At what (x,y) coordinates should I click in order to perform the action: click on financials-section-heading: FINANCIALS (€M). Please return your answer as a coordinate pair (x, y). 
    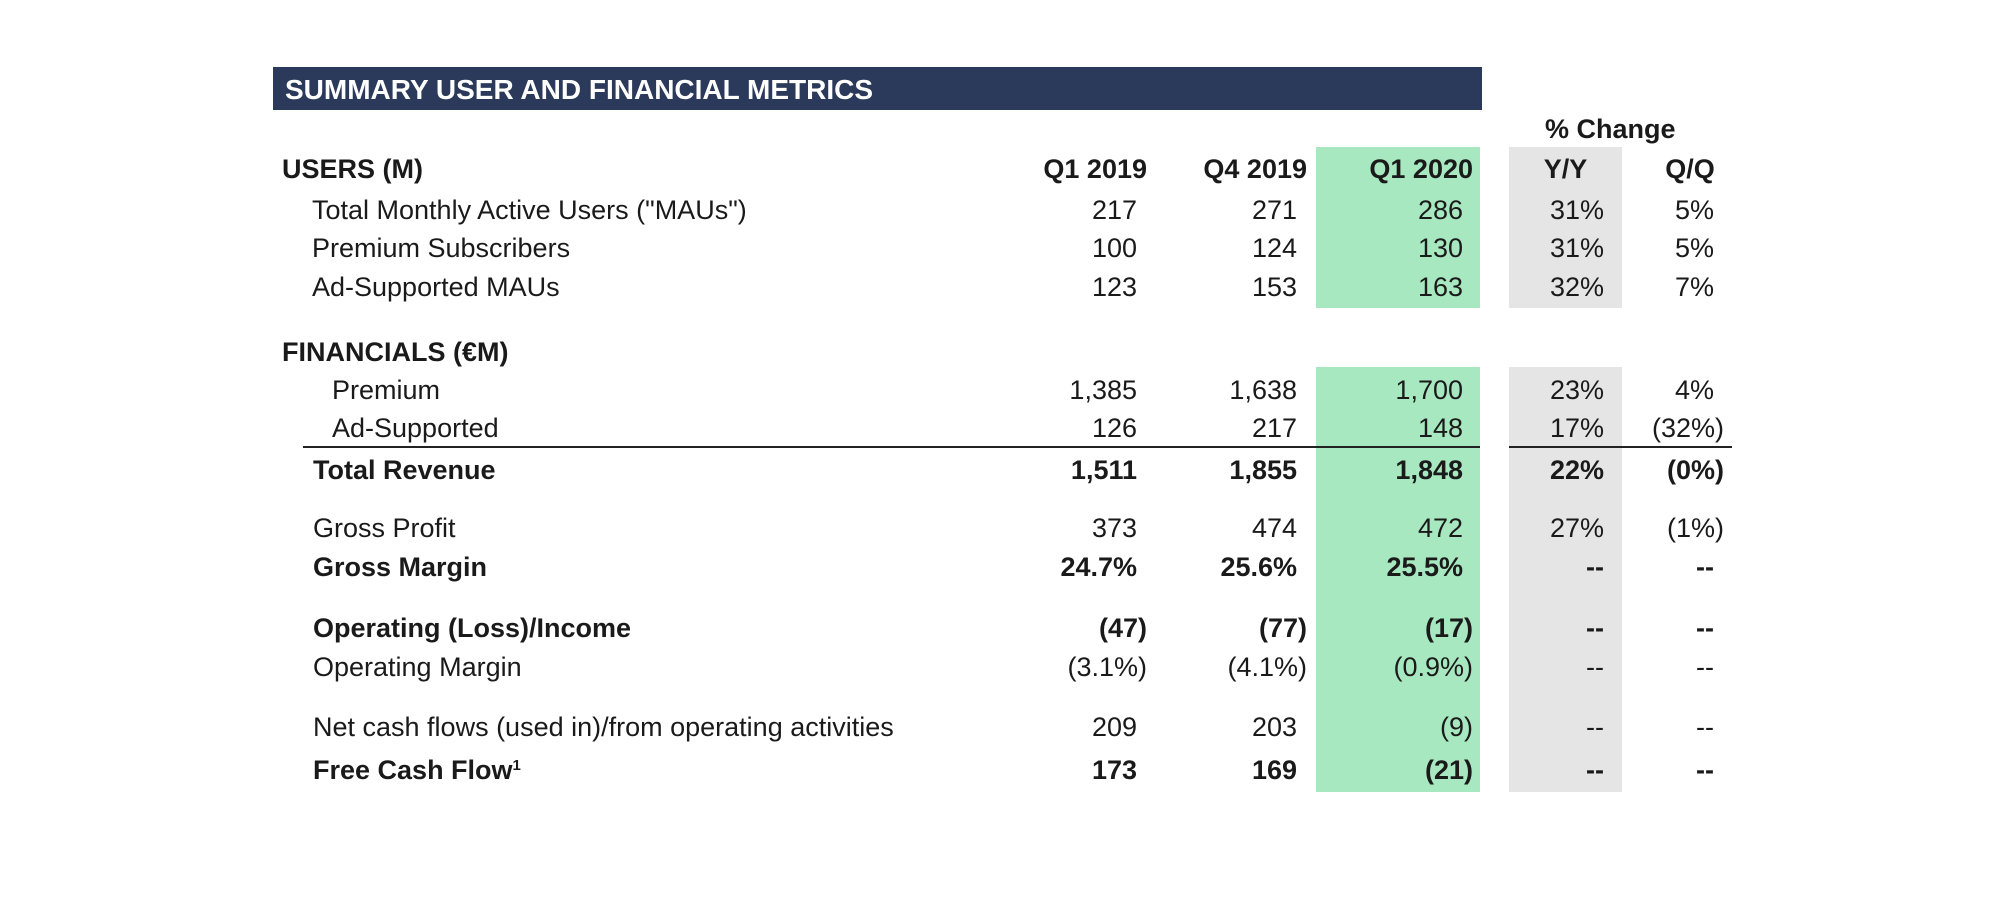
    Looking at the image, I should click on (395, 352).